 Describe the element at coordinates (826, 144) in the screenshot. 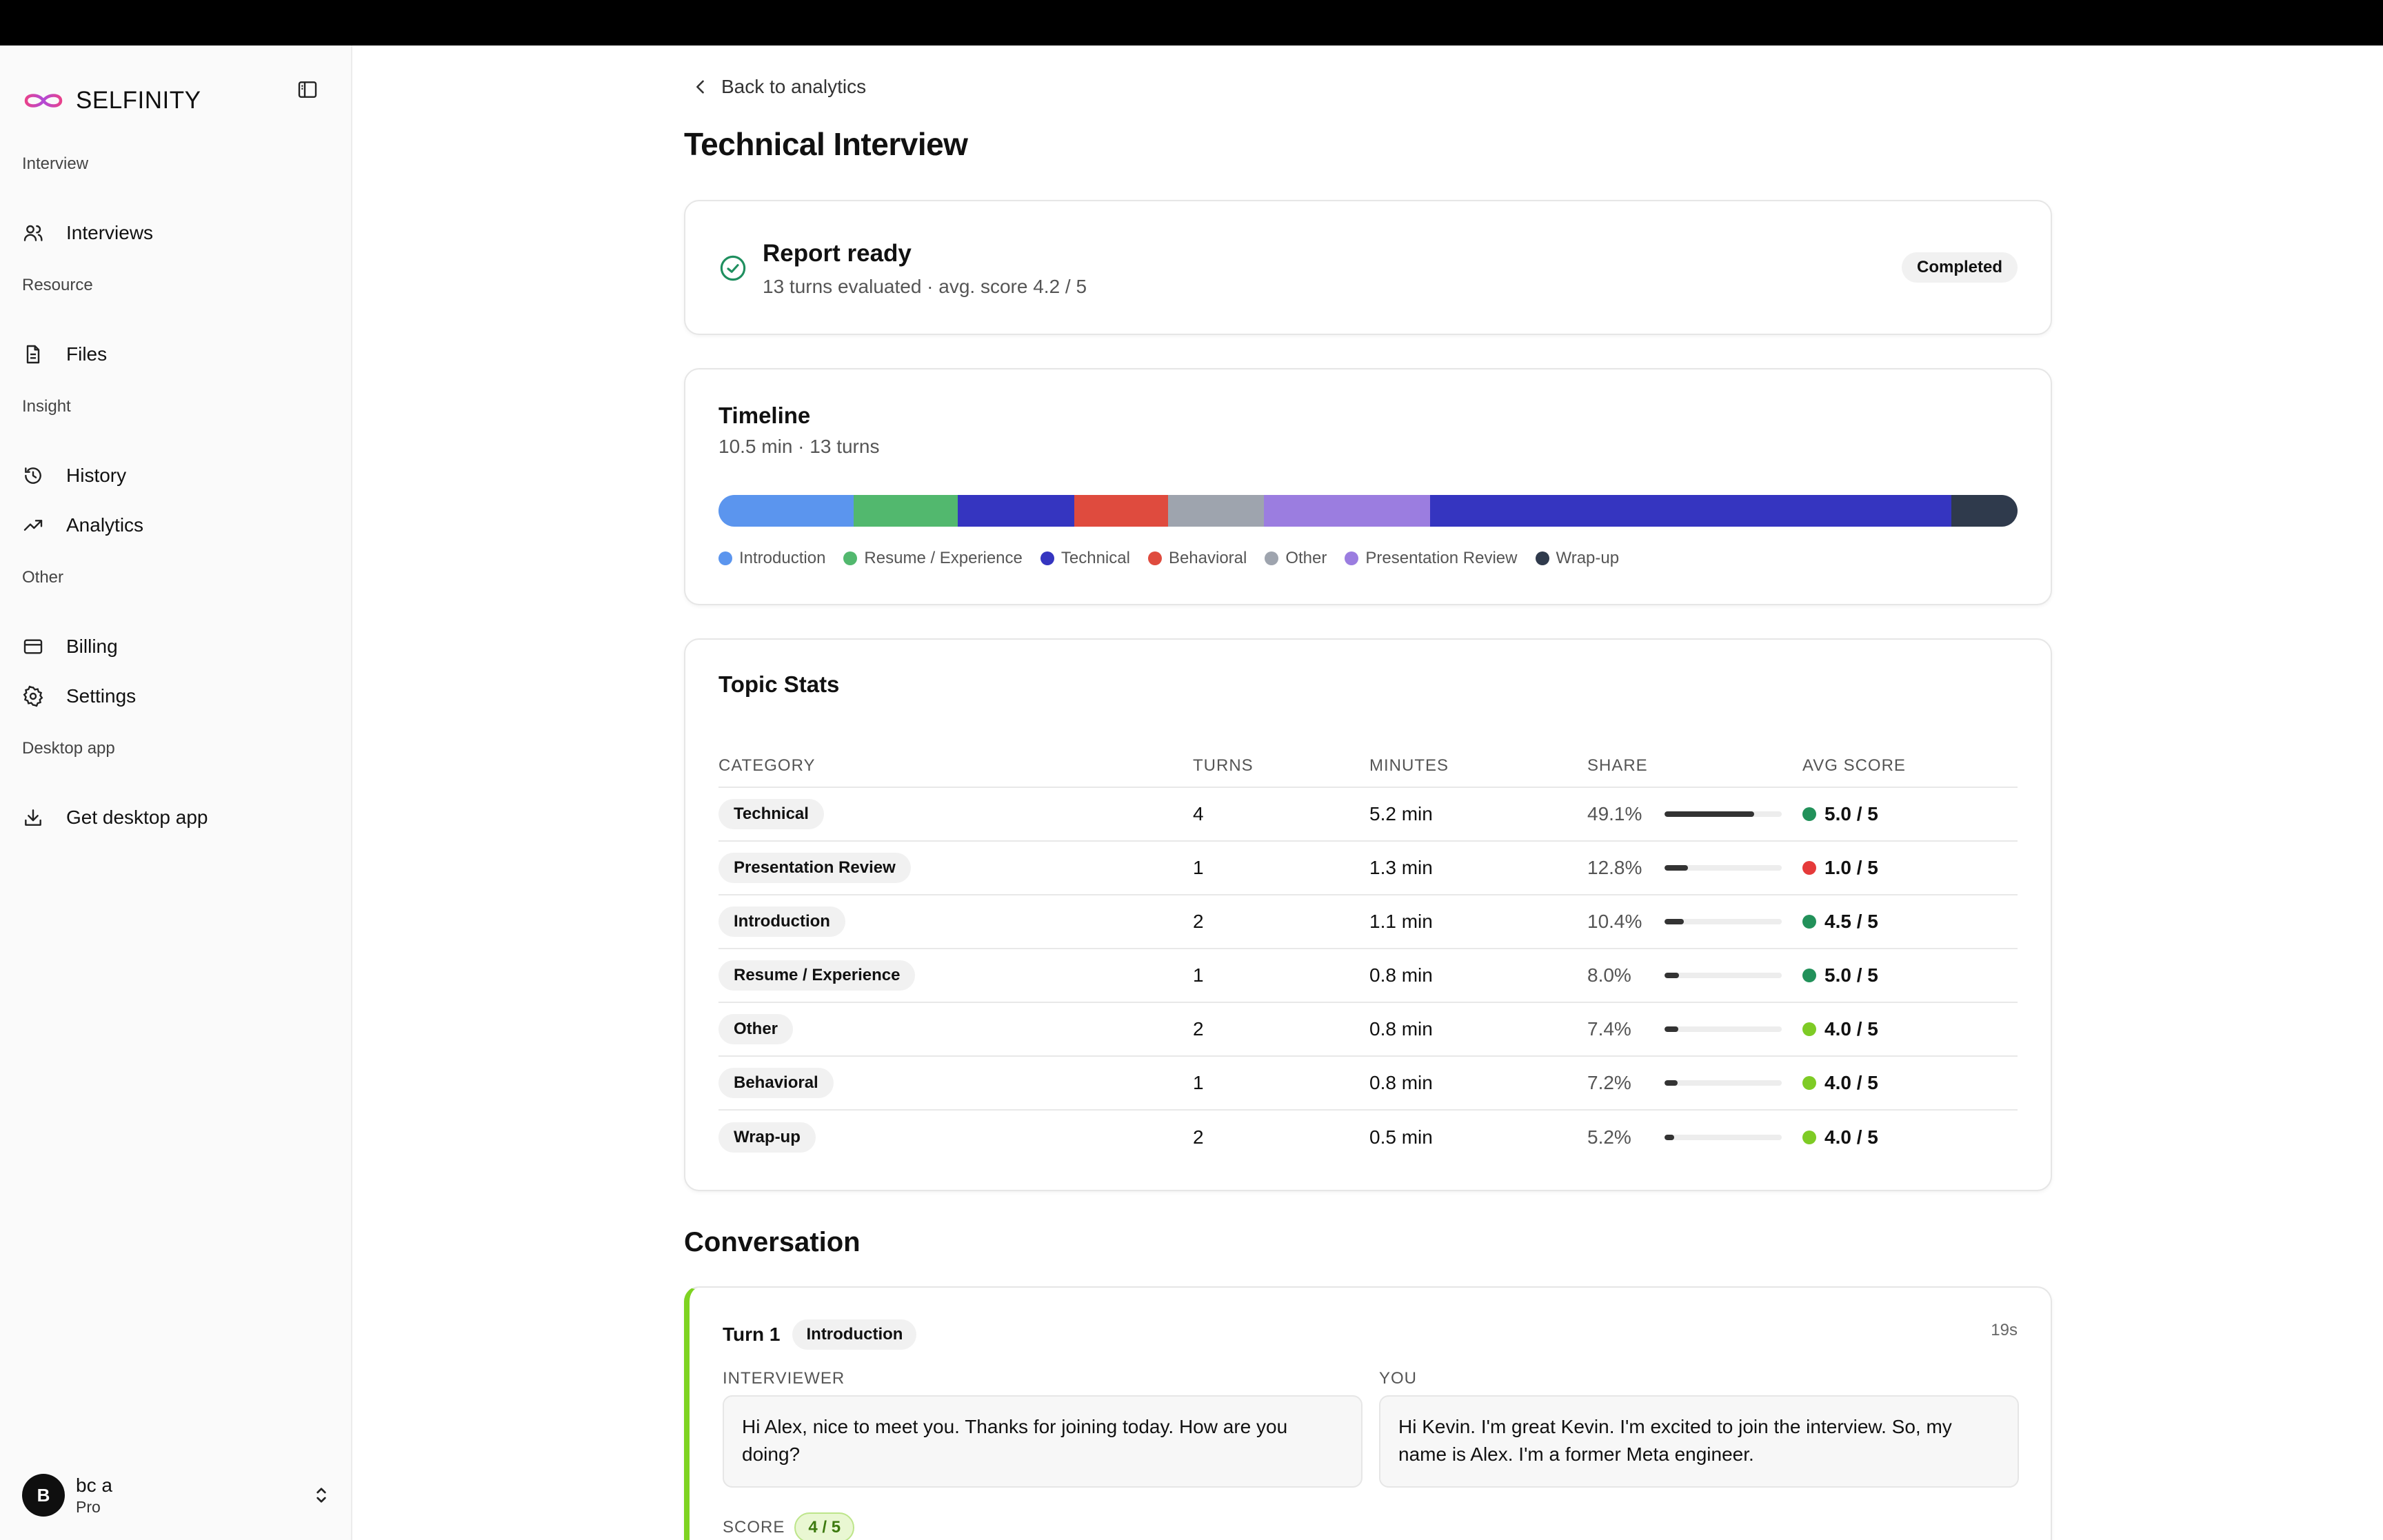

I see `page-title: Technical Interview` at that location.